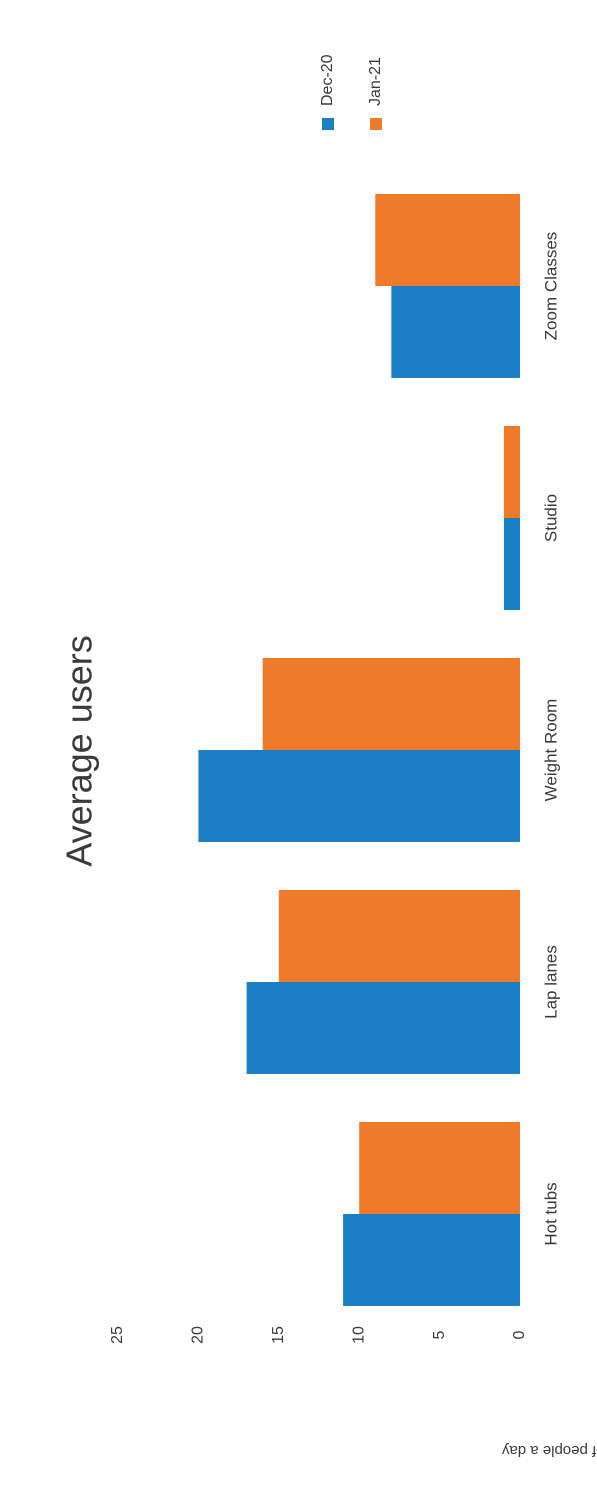 The height and width of the screenshot is (1502, 597). Describe the element at coordinates (550, 518) in the screenshot. I see `x-tick-label: Studio` at that location.